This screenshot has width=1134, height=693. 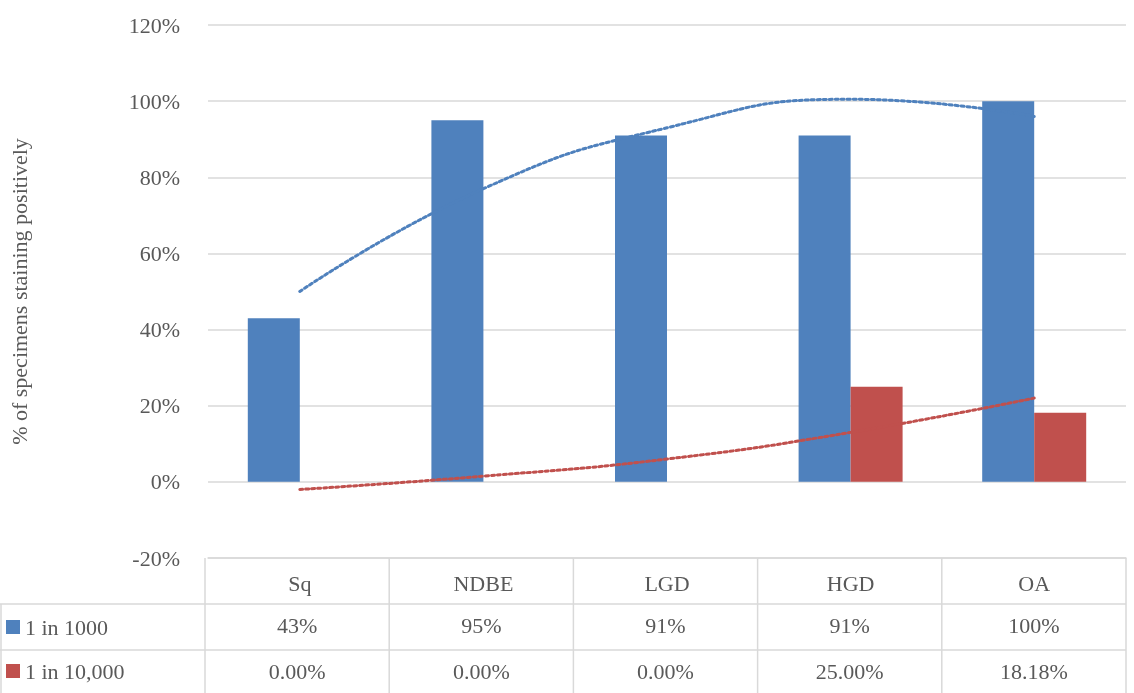 What do you see at coordinates (850, 583) in the screenshot?
I see `x-tick-label: HGD` at bounding box center [850, 583].